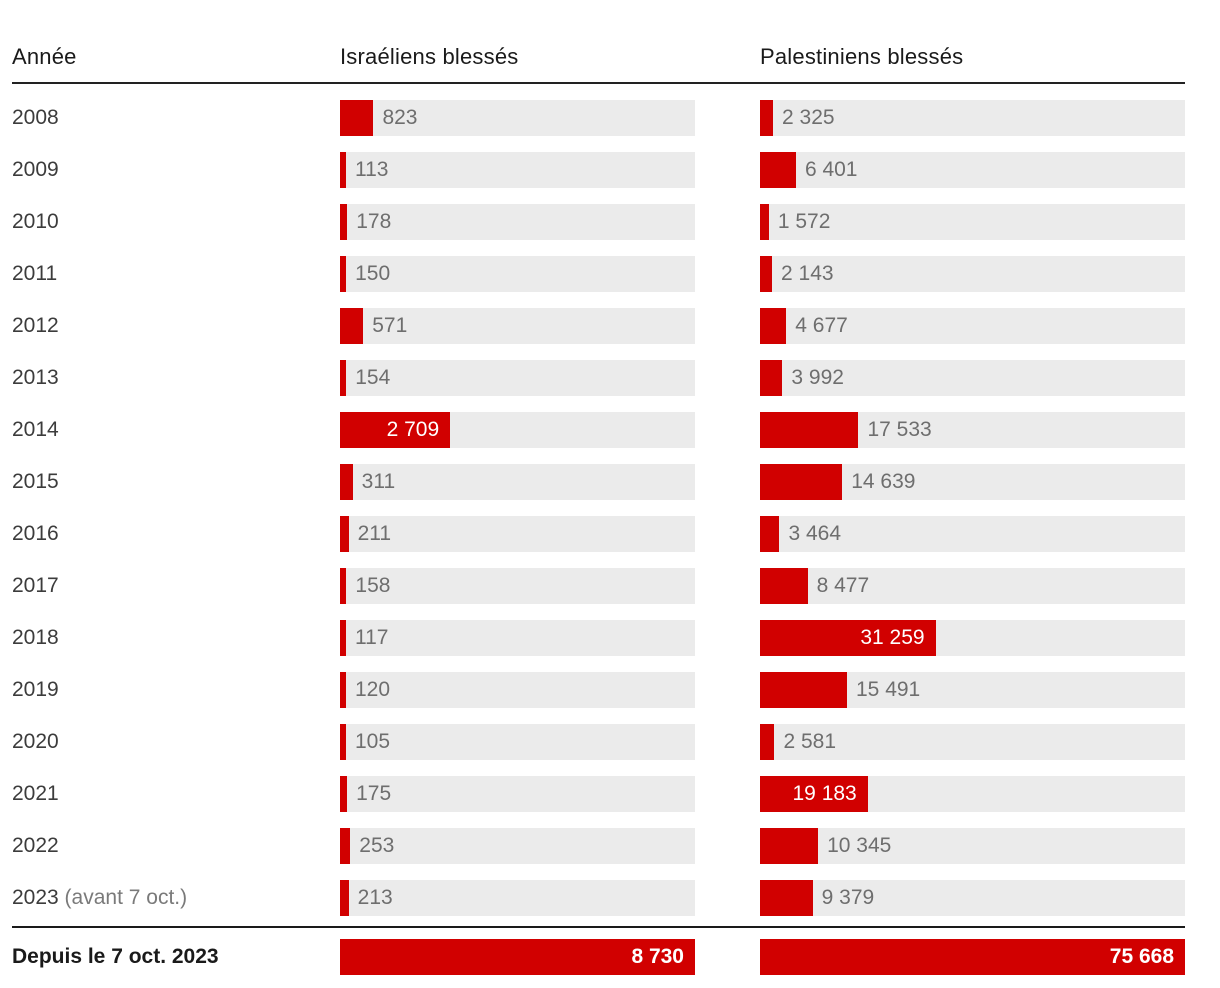  What do you see at coordinates (598, 118) in the screenshot?
I see `table-row: 2008 823 2 325` at bounding box center [598, 118].